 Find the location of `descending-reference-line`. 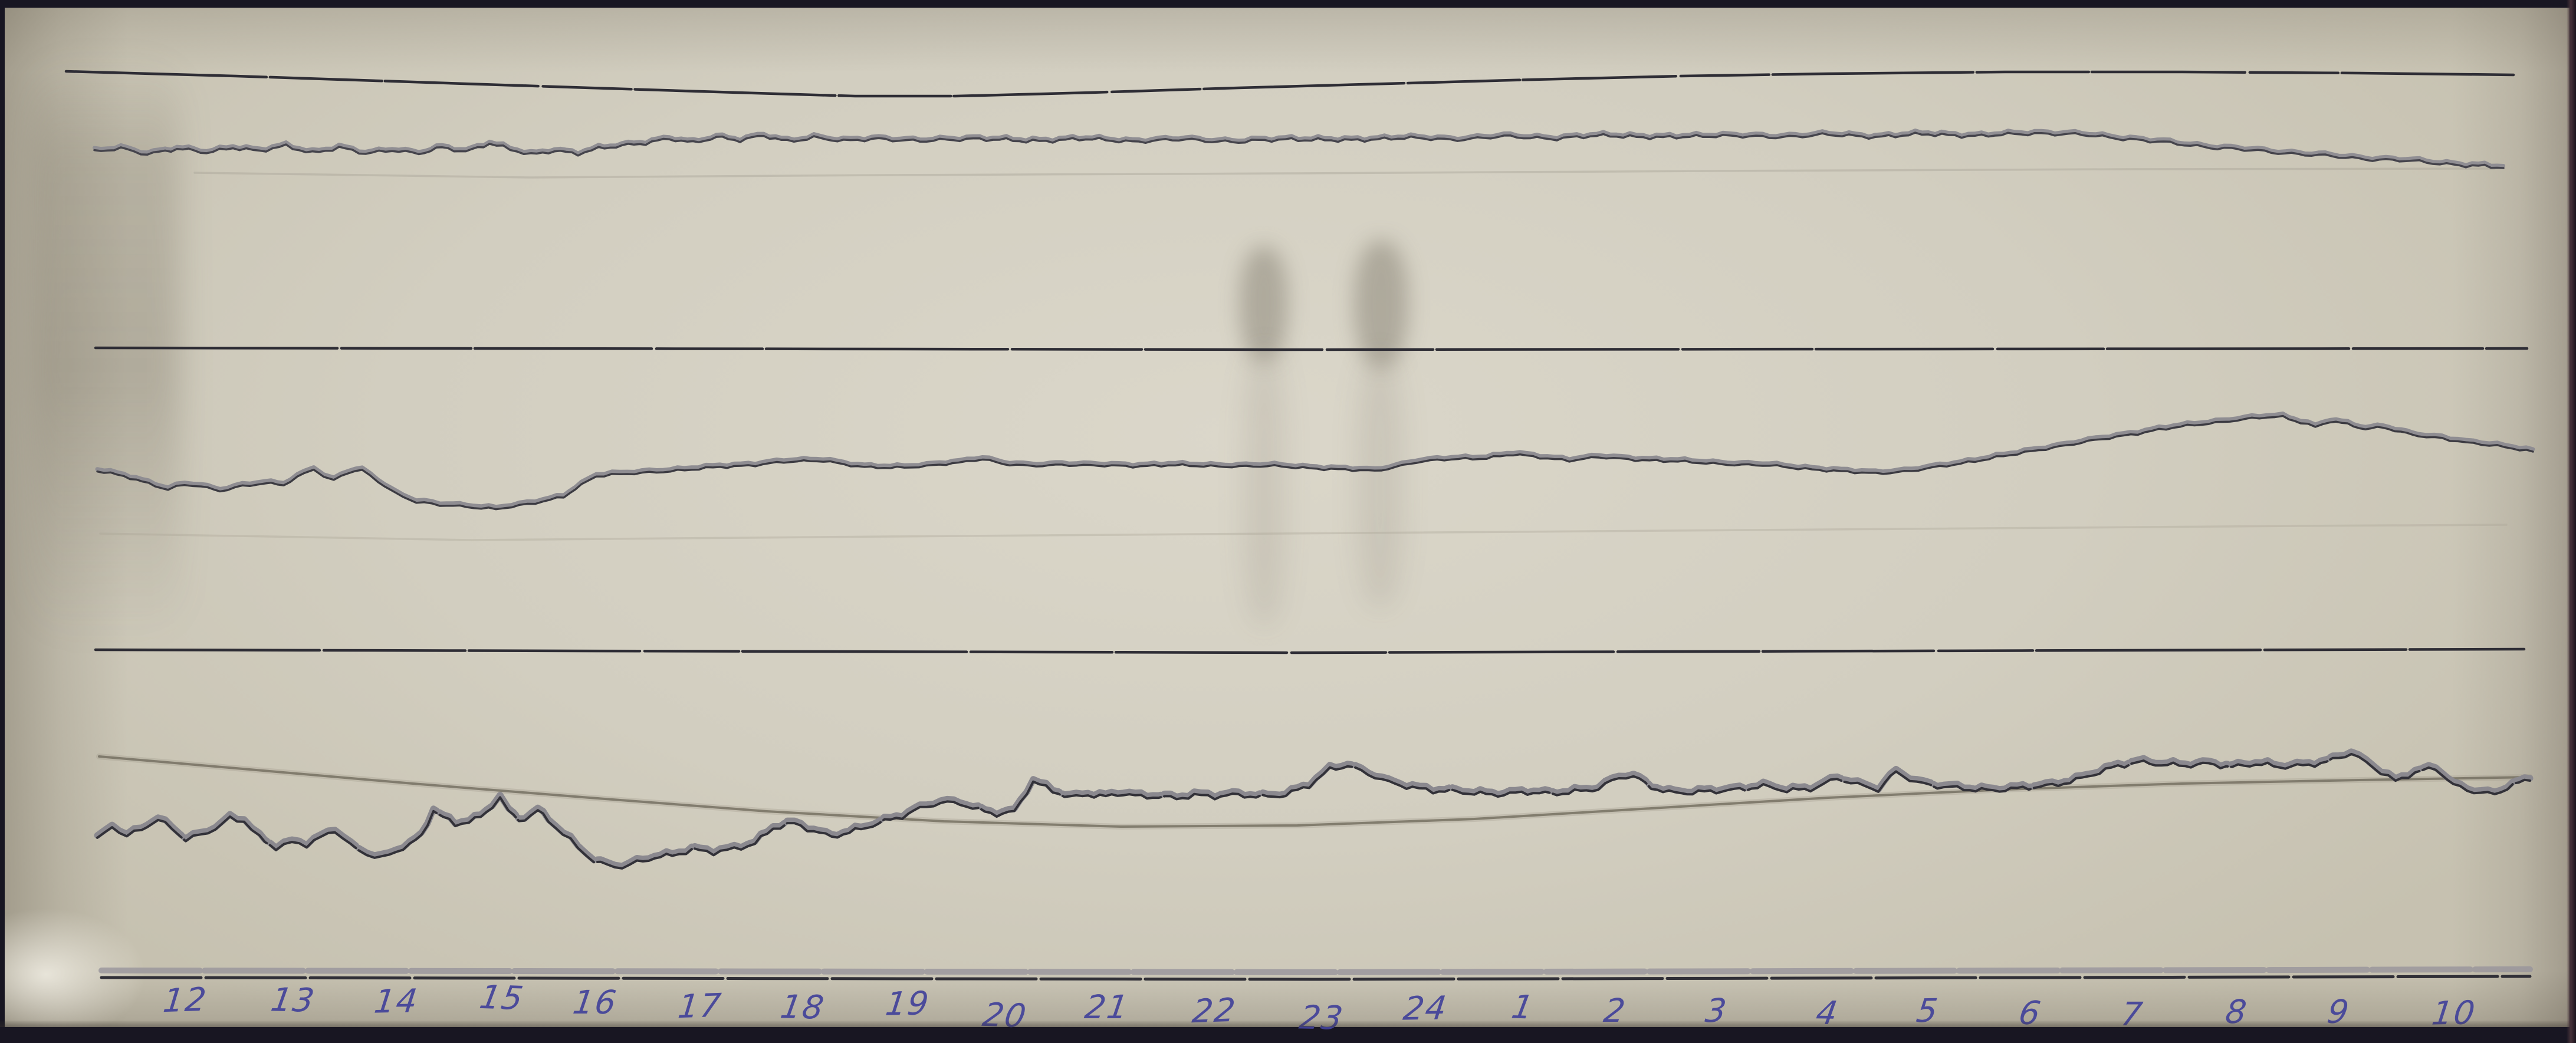

descending-reference-line is located at coordinates (1314, 792).